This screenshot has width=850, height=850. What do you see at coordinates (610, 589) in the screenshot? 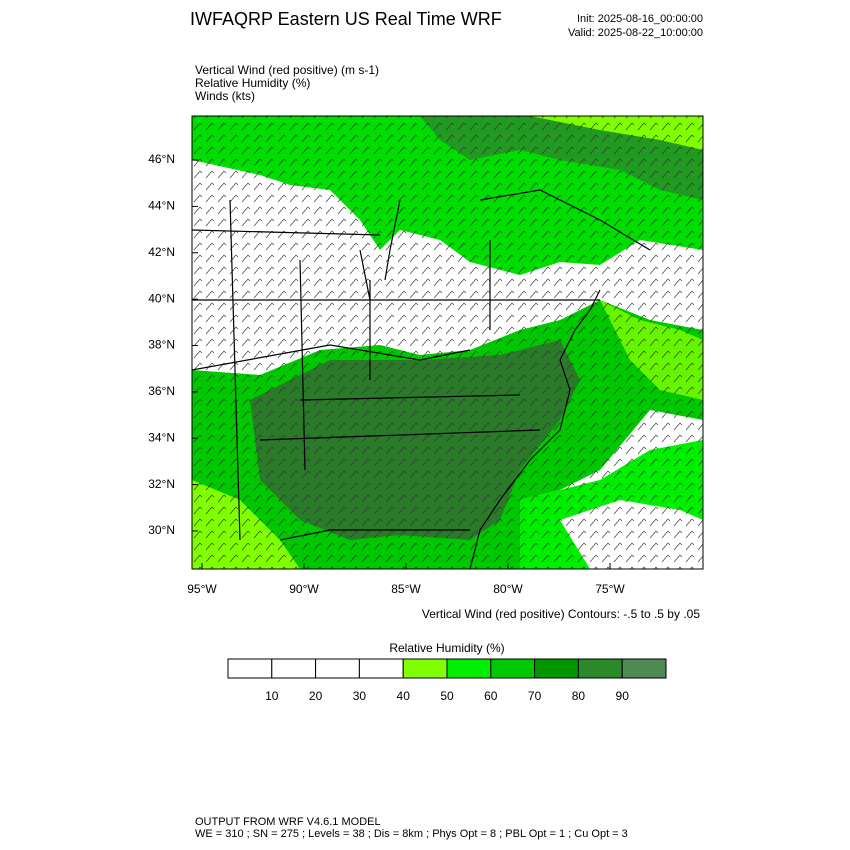
I see `x-tick-label: 75°W` at bounding box center [610, 589].